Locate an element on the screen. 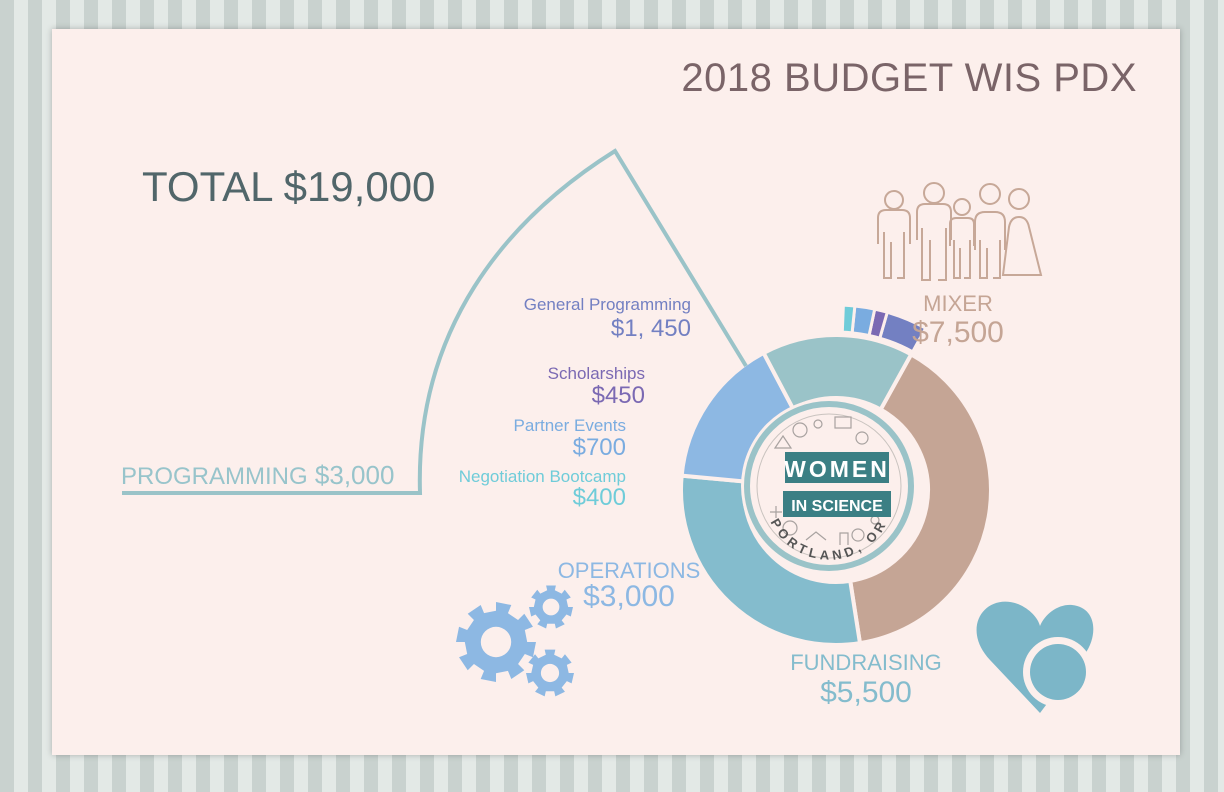 The image size is (1224, 792). logo-banner-women is located at coordinates (837, 467).